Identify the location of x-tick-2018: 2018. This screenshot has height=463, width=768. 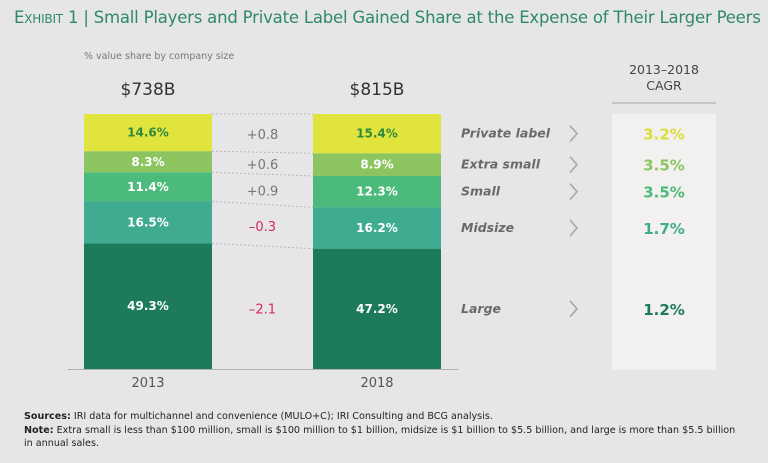
(377, 383).